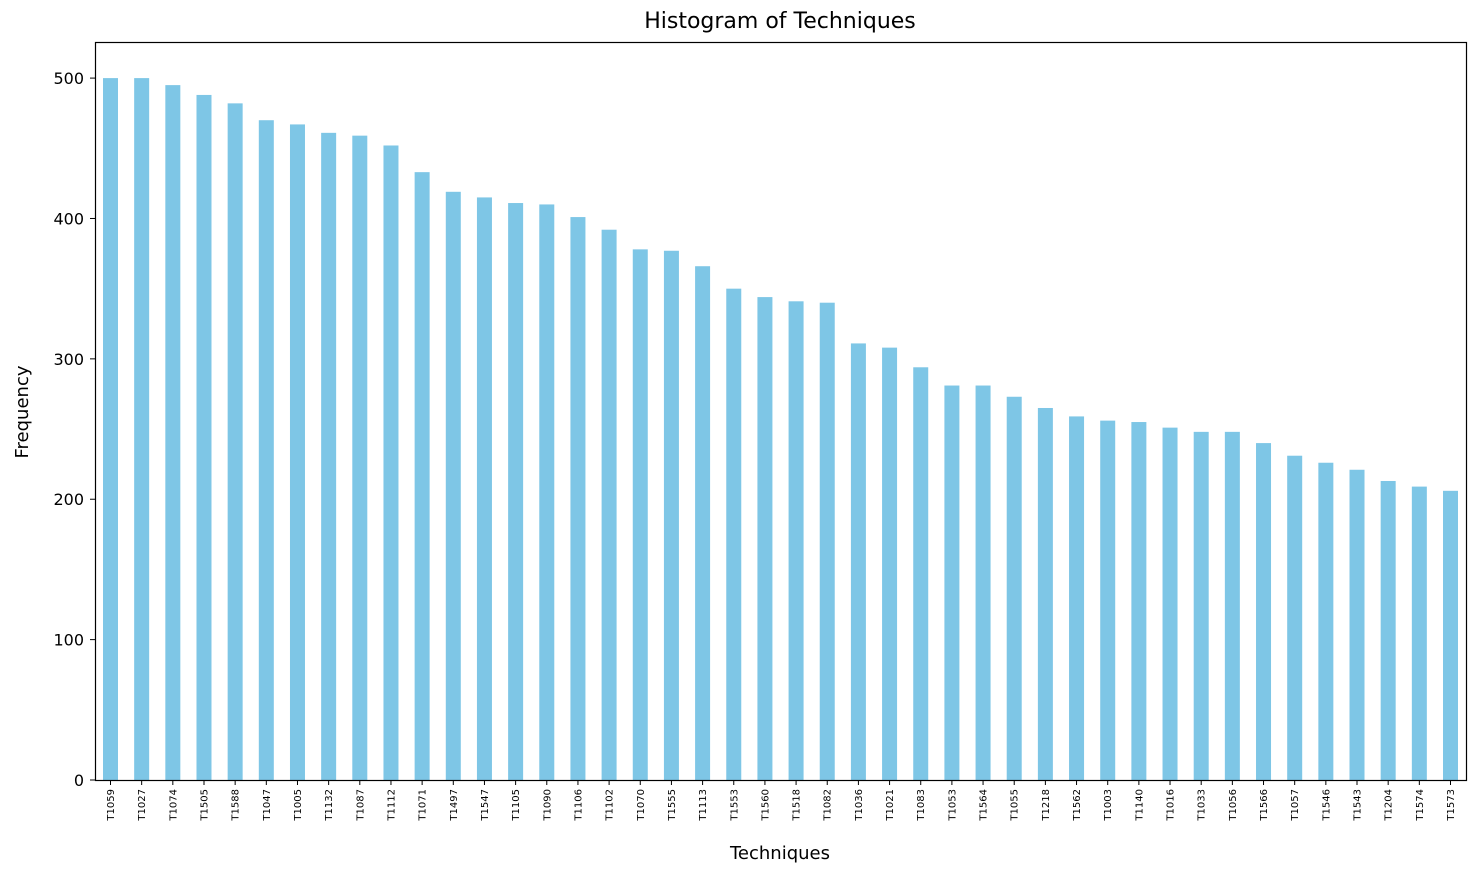 The height and width of the screenshot is (871, 1476). I want to click on bar-T1056, so click(1232, 605).